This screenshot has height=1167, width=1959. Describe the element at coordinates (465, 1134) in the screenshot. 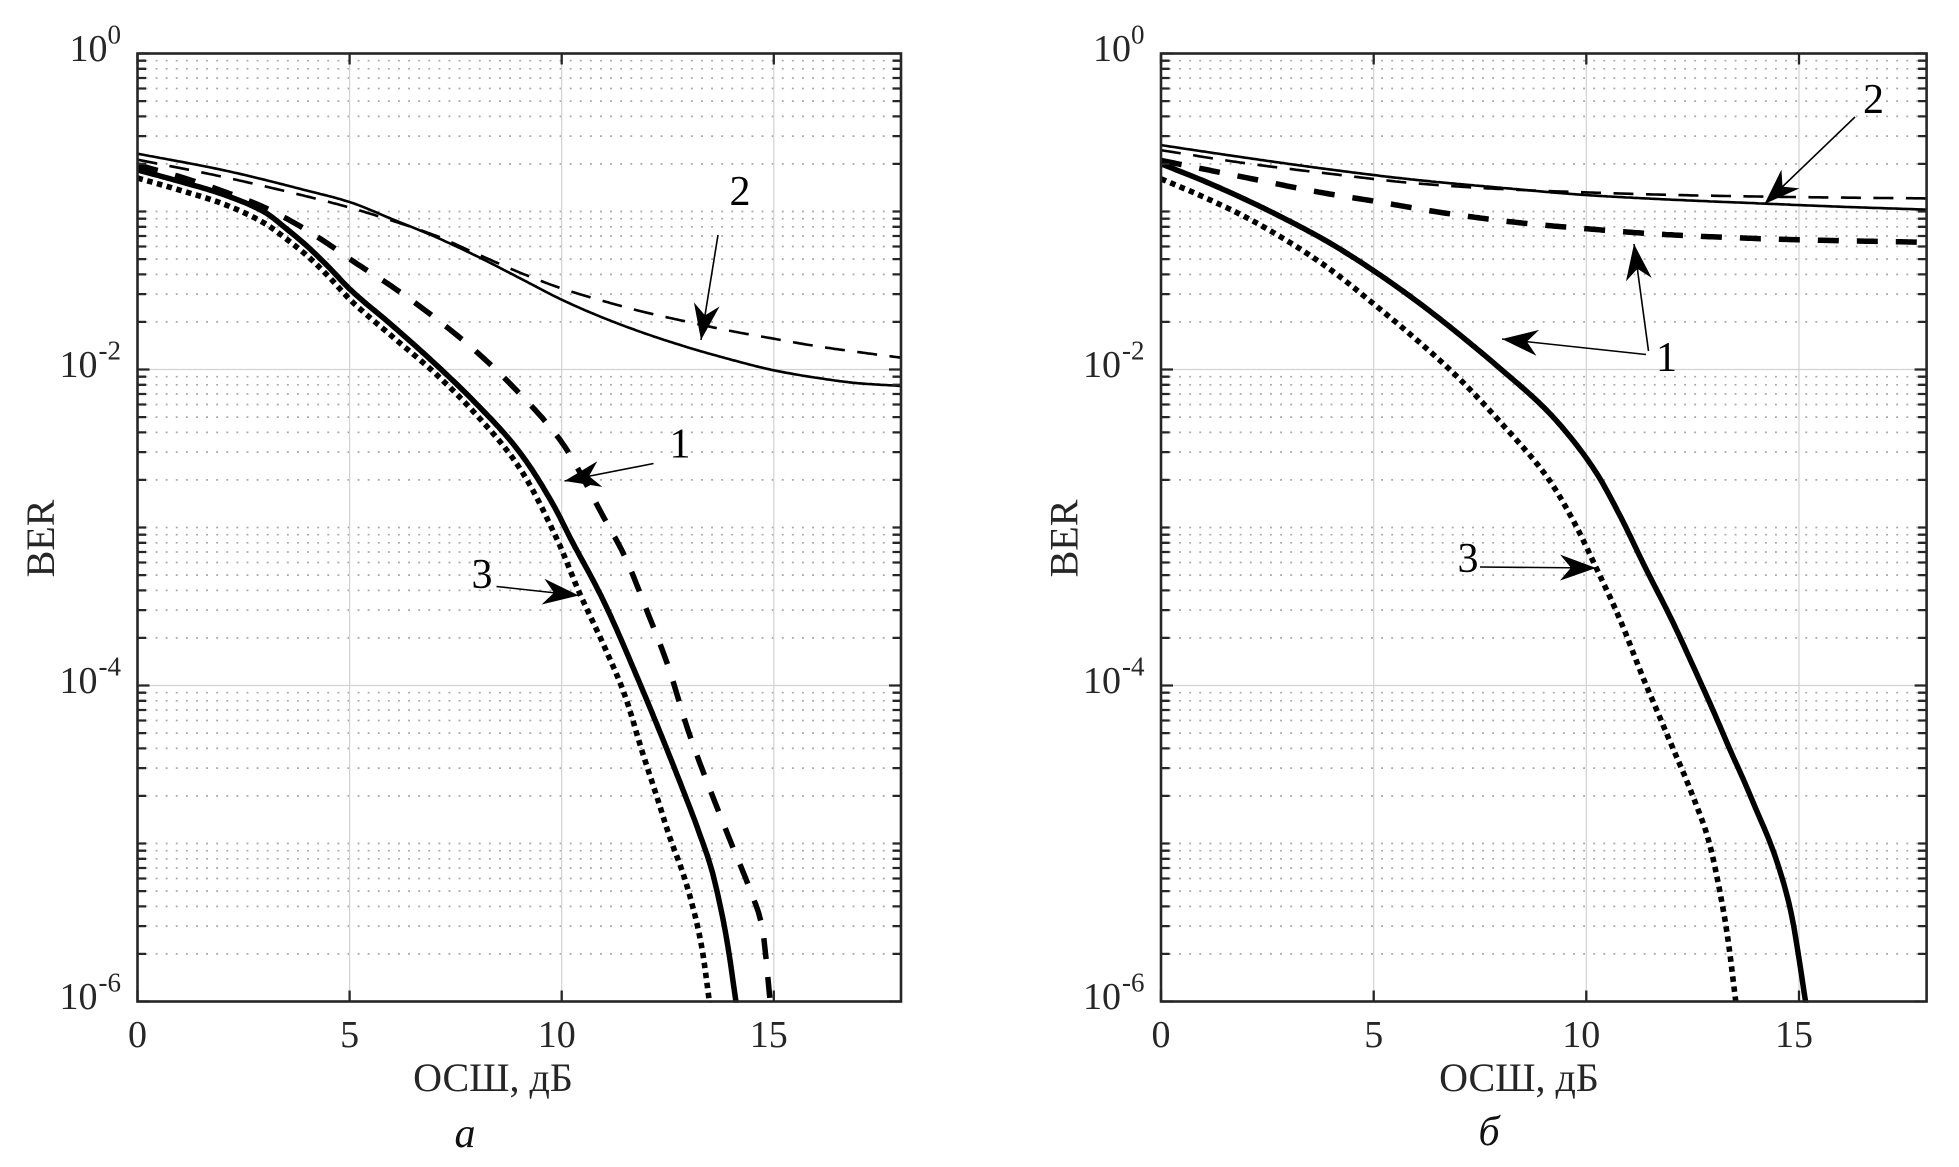

I see `svg-text: а` at that location.